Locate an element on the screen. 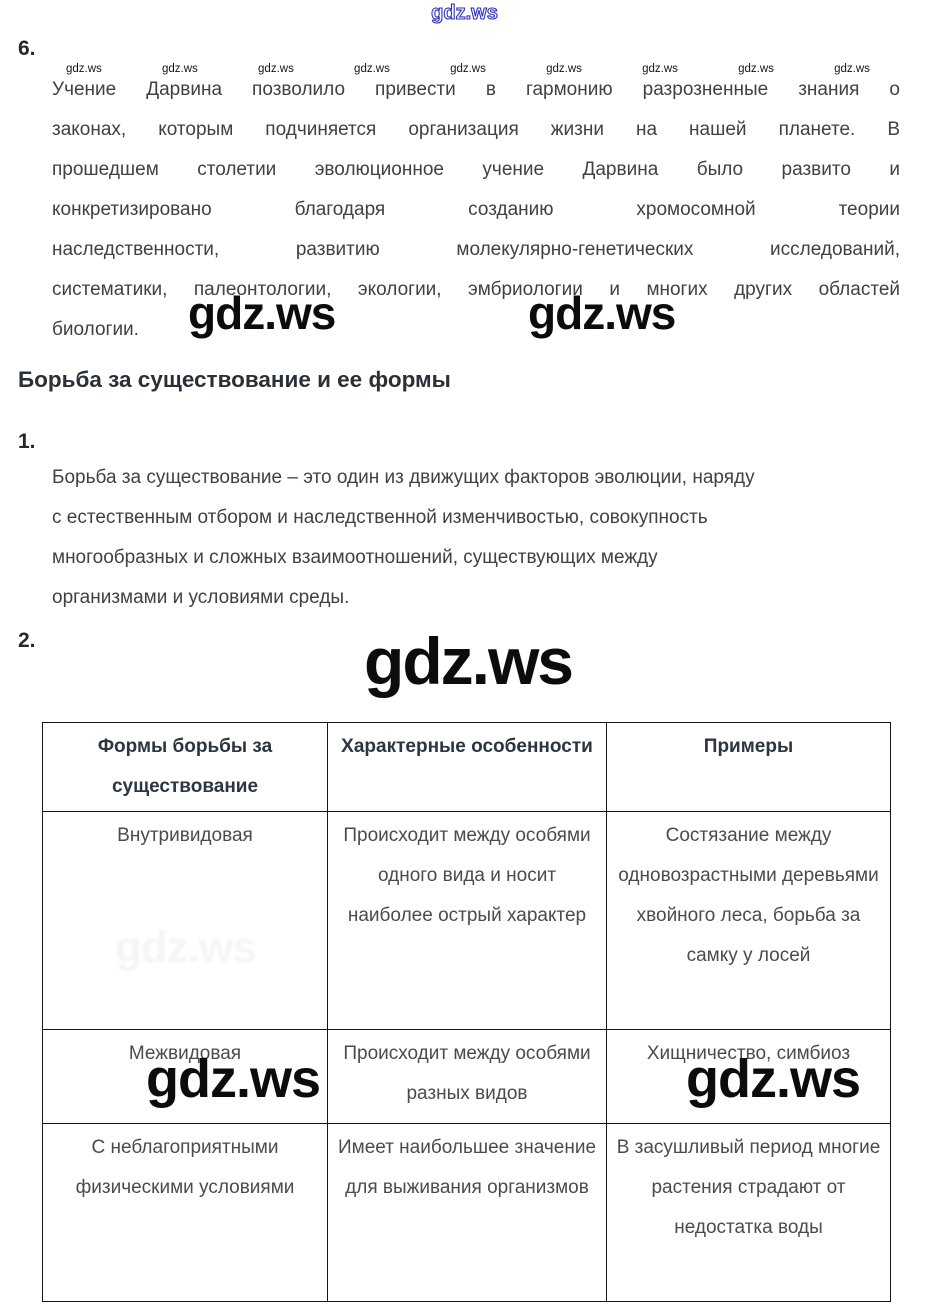  table-cell: Внутривидовая is located at coordinates (185, 920).